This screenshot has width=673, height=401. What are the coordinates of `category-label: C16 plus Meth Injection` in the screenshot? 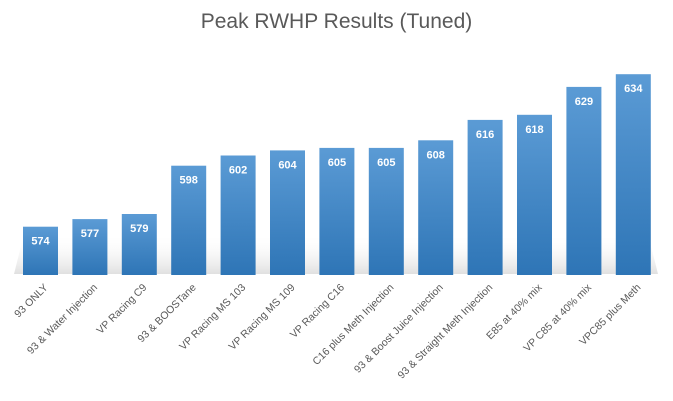 It's located at (353, 325).